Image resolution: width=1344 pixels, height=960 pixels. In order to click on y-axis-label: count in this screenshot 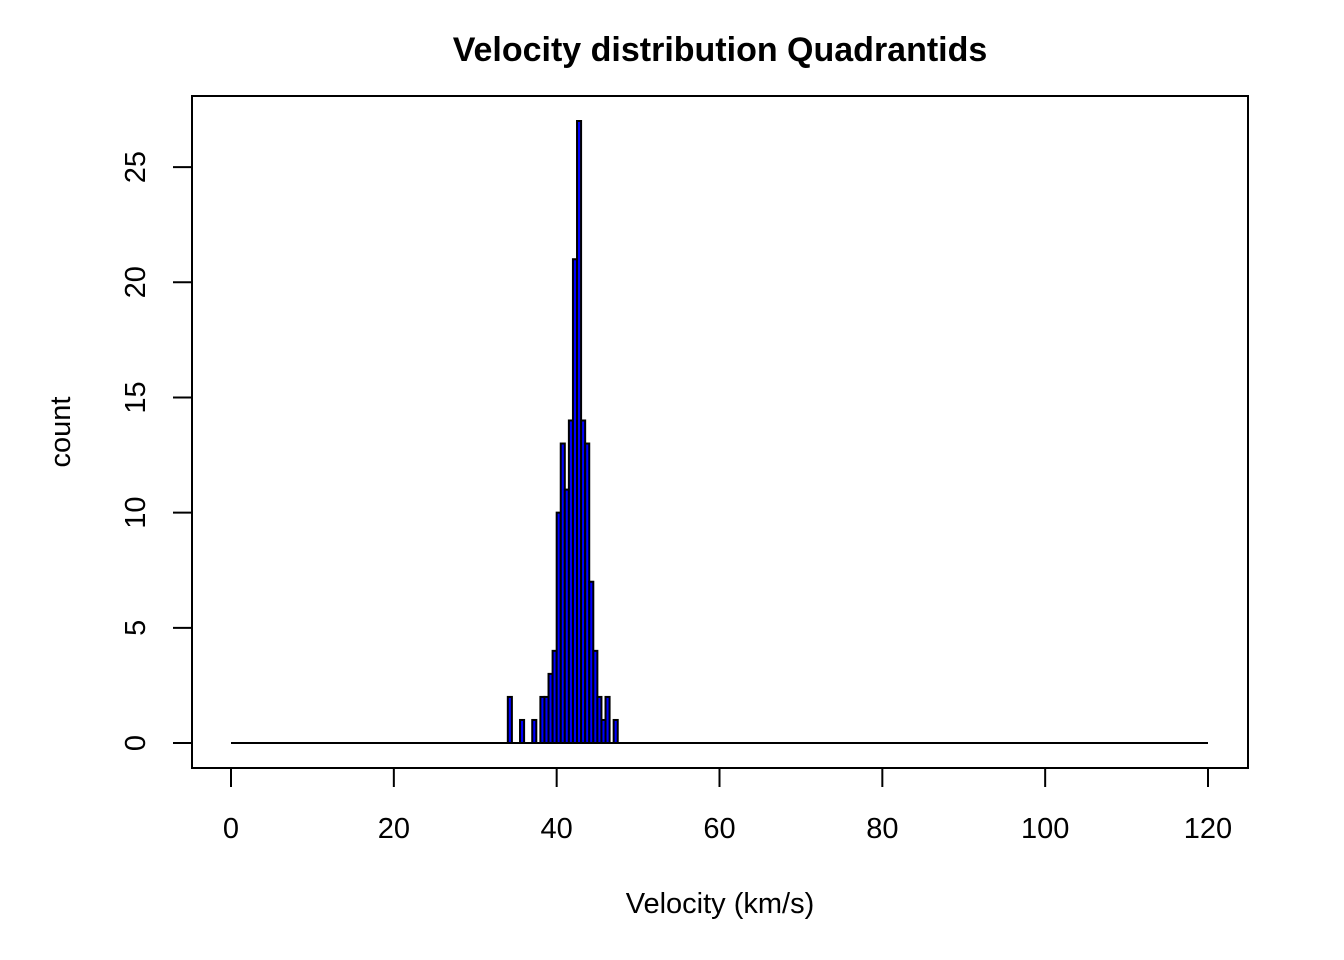, I will do `click(61, 432)`.